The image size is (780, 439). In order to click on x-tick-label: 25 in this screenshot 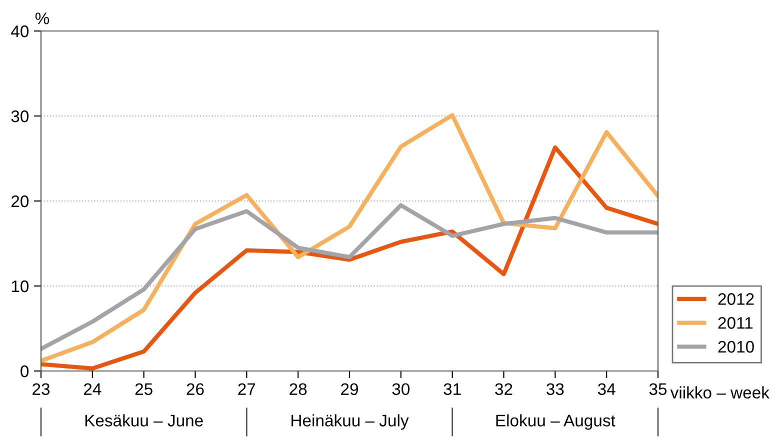, I will do `click(143, 389)`.